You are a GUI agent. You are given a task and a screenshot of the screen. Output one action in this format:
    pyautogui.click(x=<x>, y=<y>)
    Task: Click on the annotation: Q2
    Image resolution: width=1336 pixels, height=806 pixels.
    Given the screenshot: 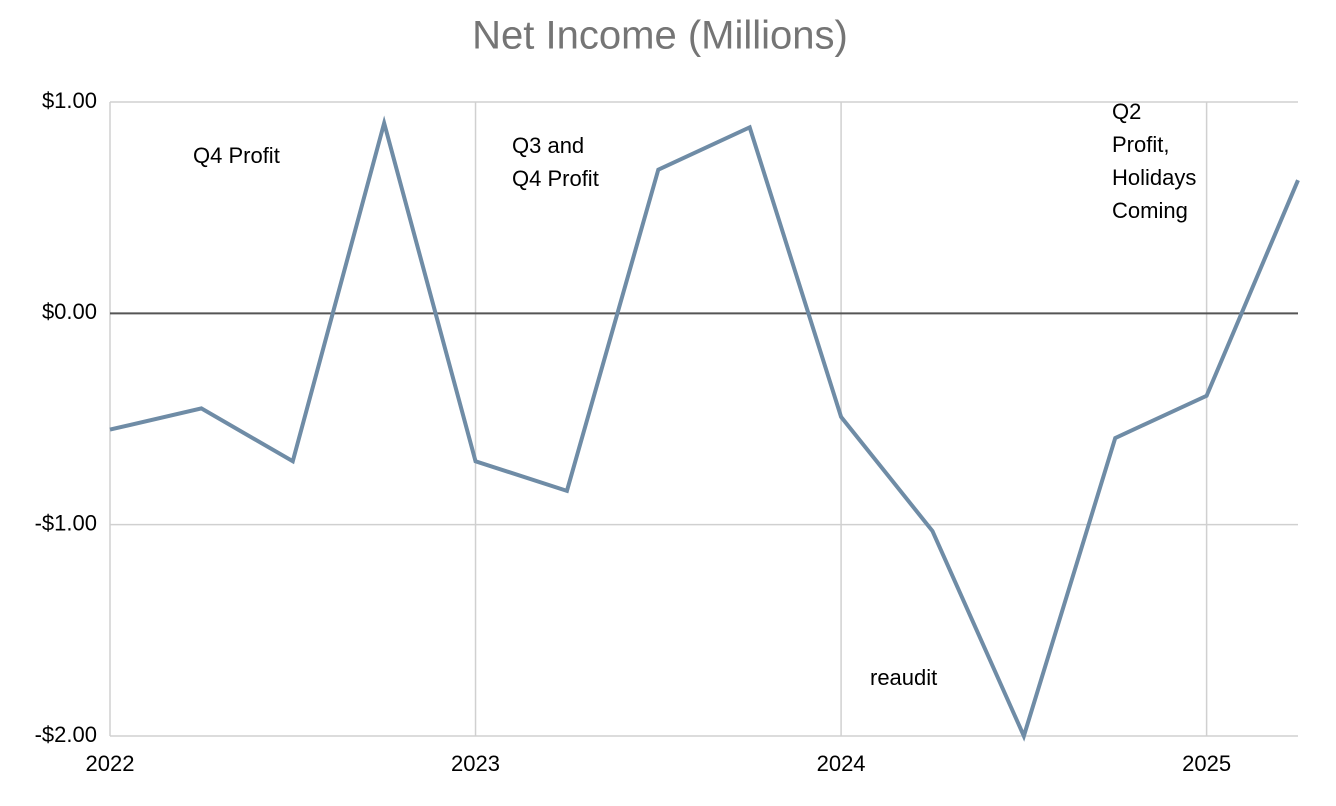 What is the action you would take?
    pyautogui.click(x=1126, y=111)
    